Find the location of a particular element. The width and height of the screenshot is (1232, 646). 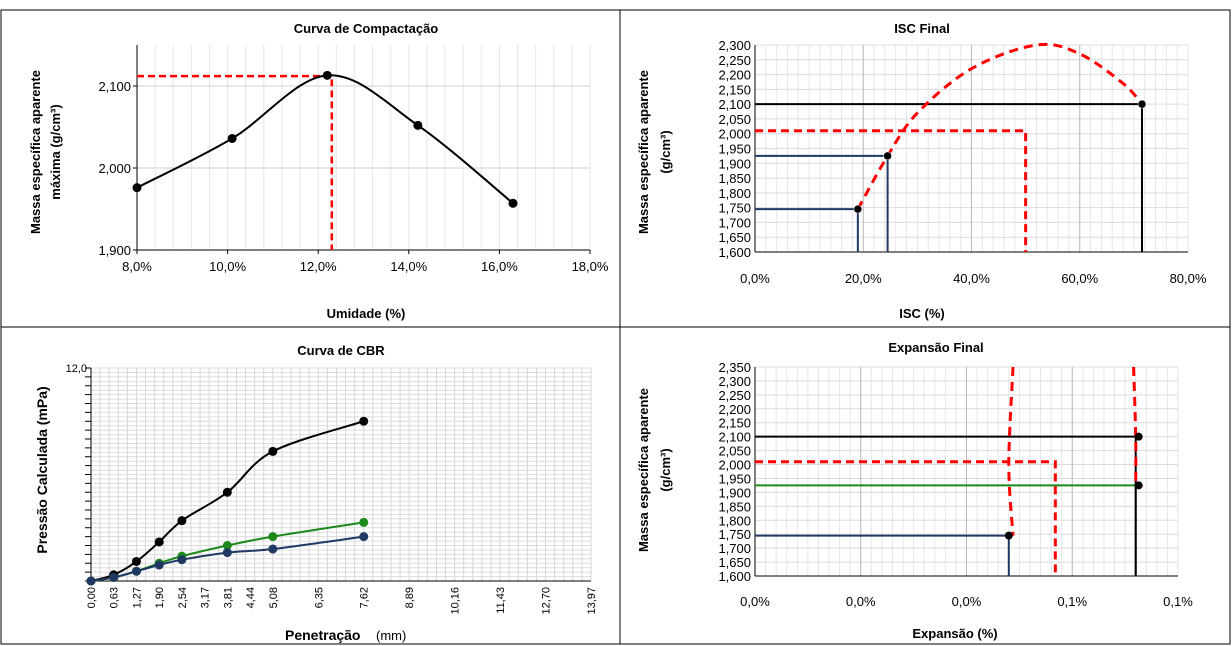

x-tick-label: 12,0% is located at coordinates (318, 266).